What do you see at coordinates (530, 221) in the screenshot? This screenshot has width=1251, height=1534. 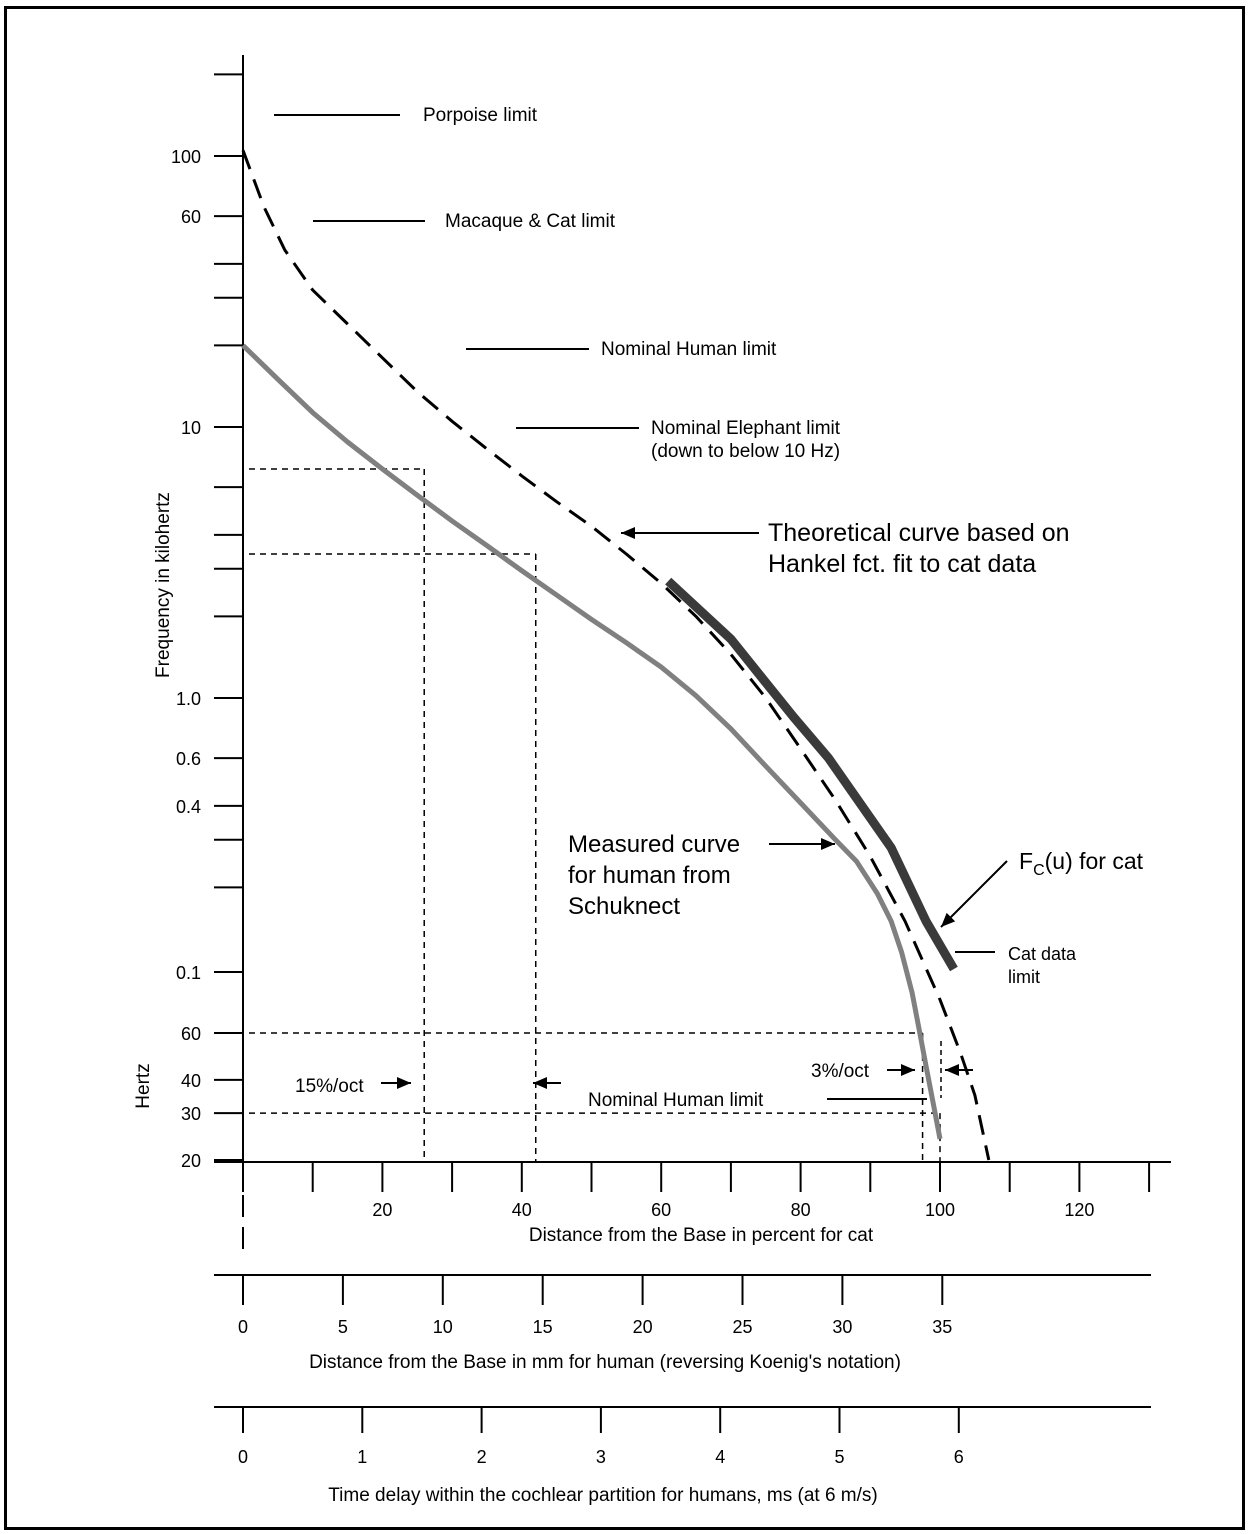 I see `reference-label: Macaque & Cat limit` at bounding box center [530, 221].